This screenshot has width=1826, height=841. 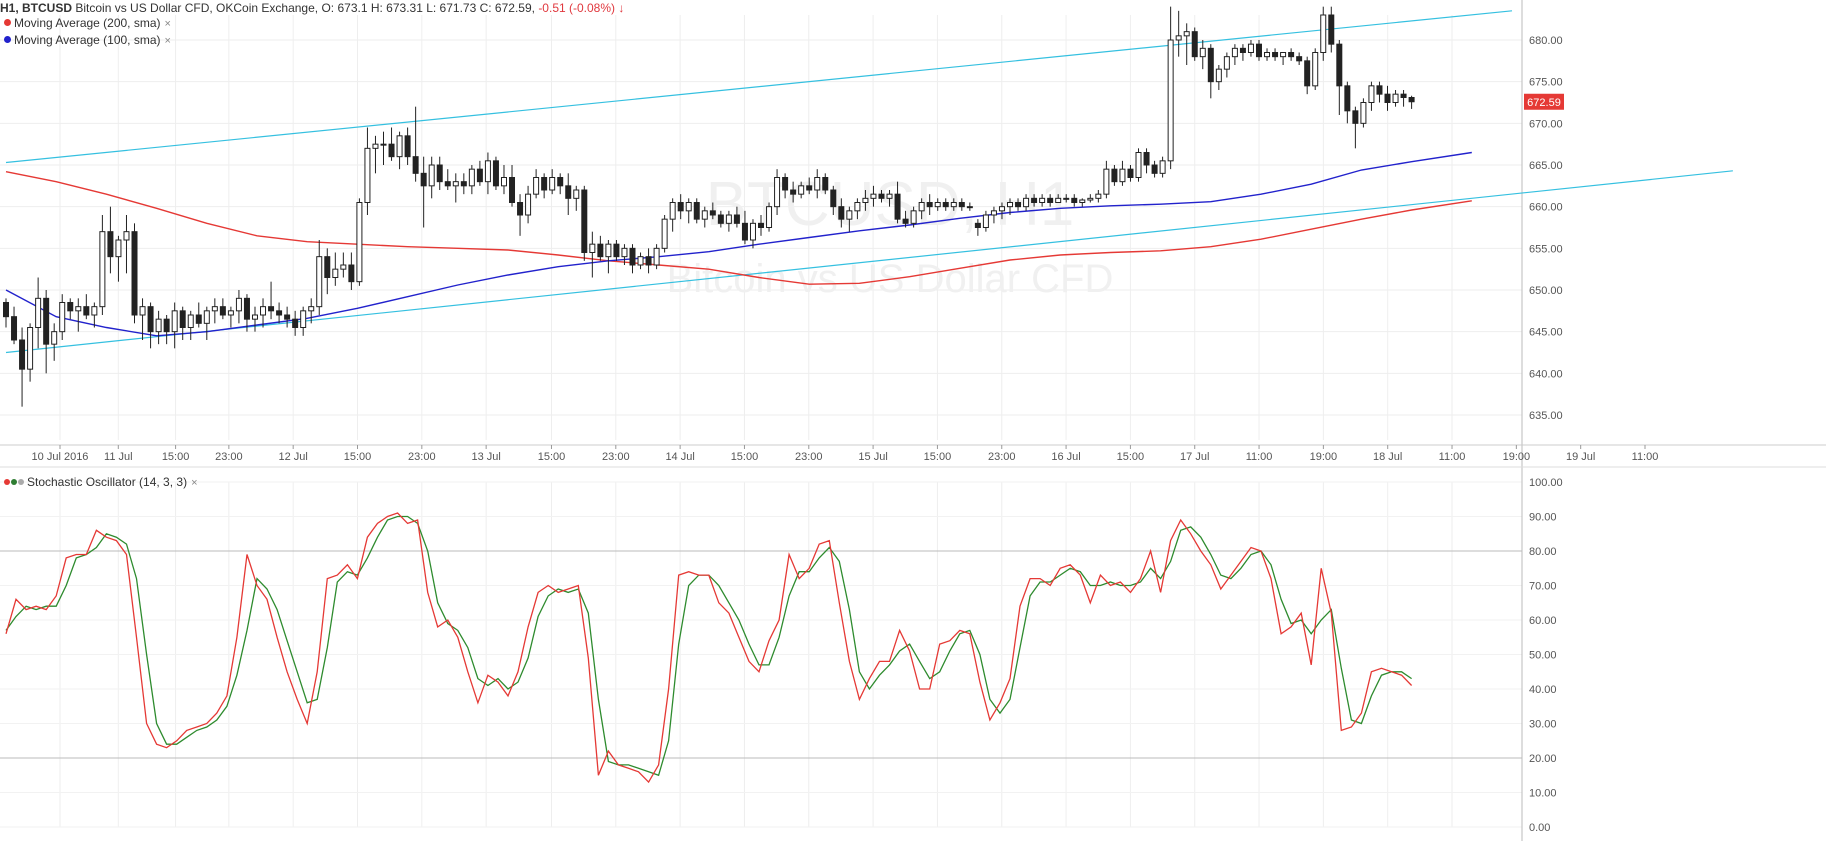 What do you see at coordinates (47, 8) in the screenshot?
I see `symbol-label: BTCUSD` at bounding box center [47, 8].